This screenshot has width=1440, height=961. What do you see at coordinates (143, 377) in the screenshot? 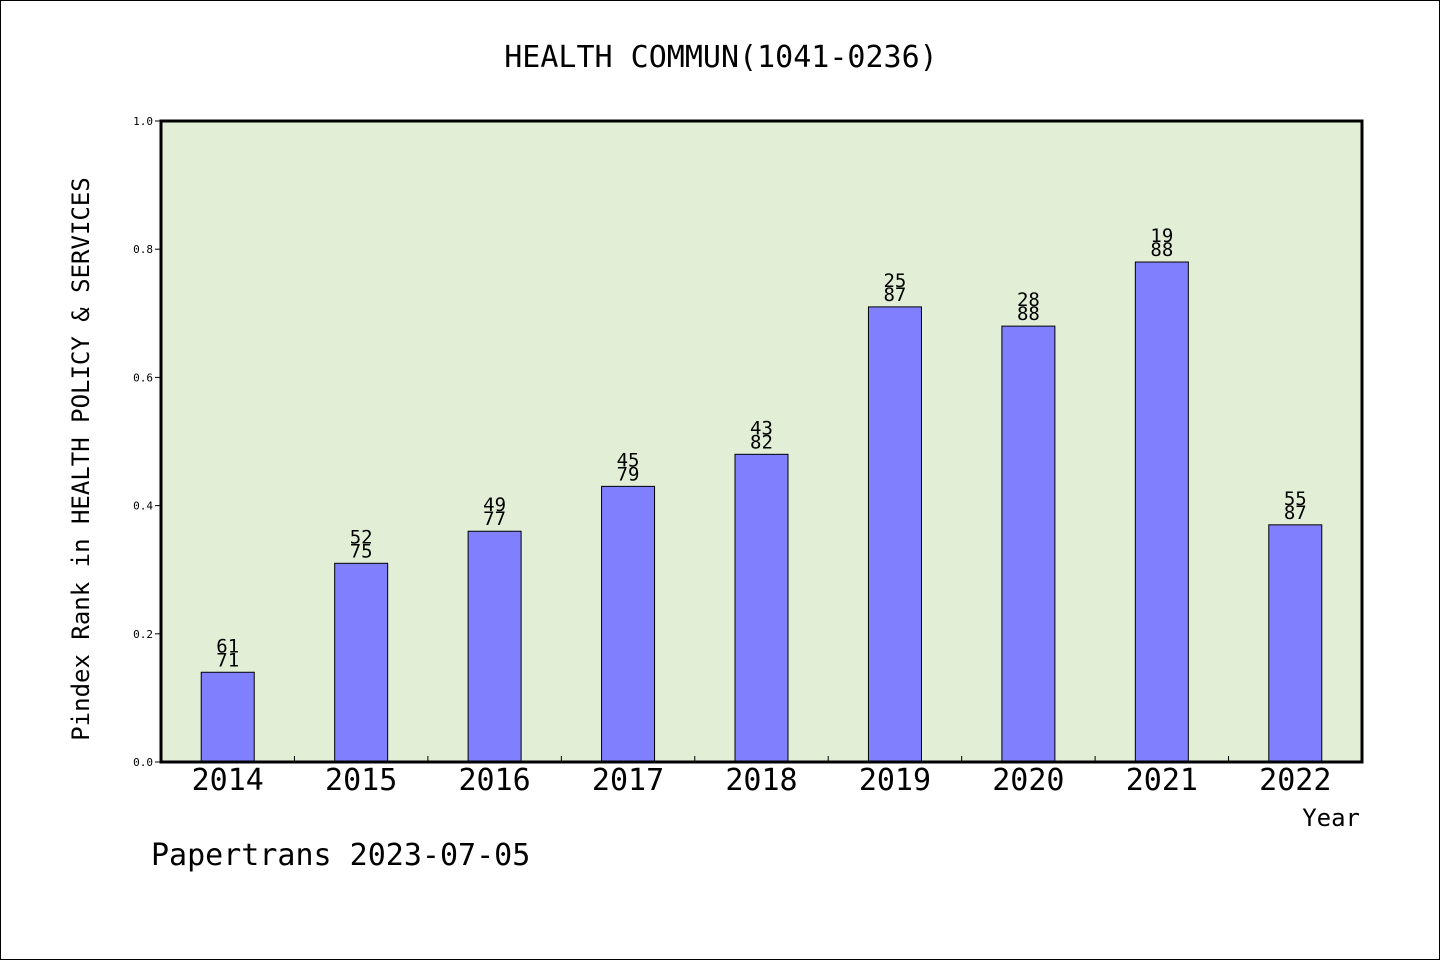
I see `y-tick-label: 0.6` at bounding box center [143, 377].